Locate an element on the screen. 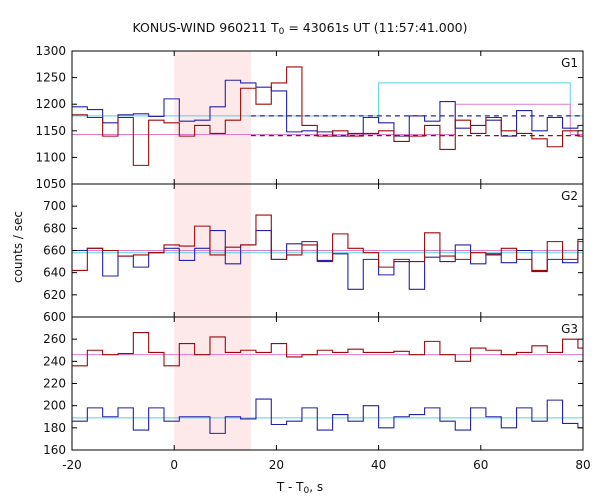 The width and height of the screenshot is (600, 500). x-axis-label: T - T0, s is located at coordinates (300, 488).